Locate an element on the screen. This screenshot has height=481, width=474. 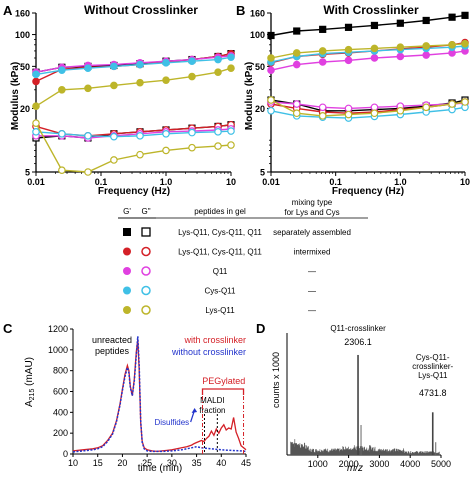
panel-label-b: B is located at coordinates (240, 10).